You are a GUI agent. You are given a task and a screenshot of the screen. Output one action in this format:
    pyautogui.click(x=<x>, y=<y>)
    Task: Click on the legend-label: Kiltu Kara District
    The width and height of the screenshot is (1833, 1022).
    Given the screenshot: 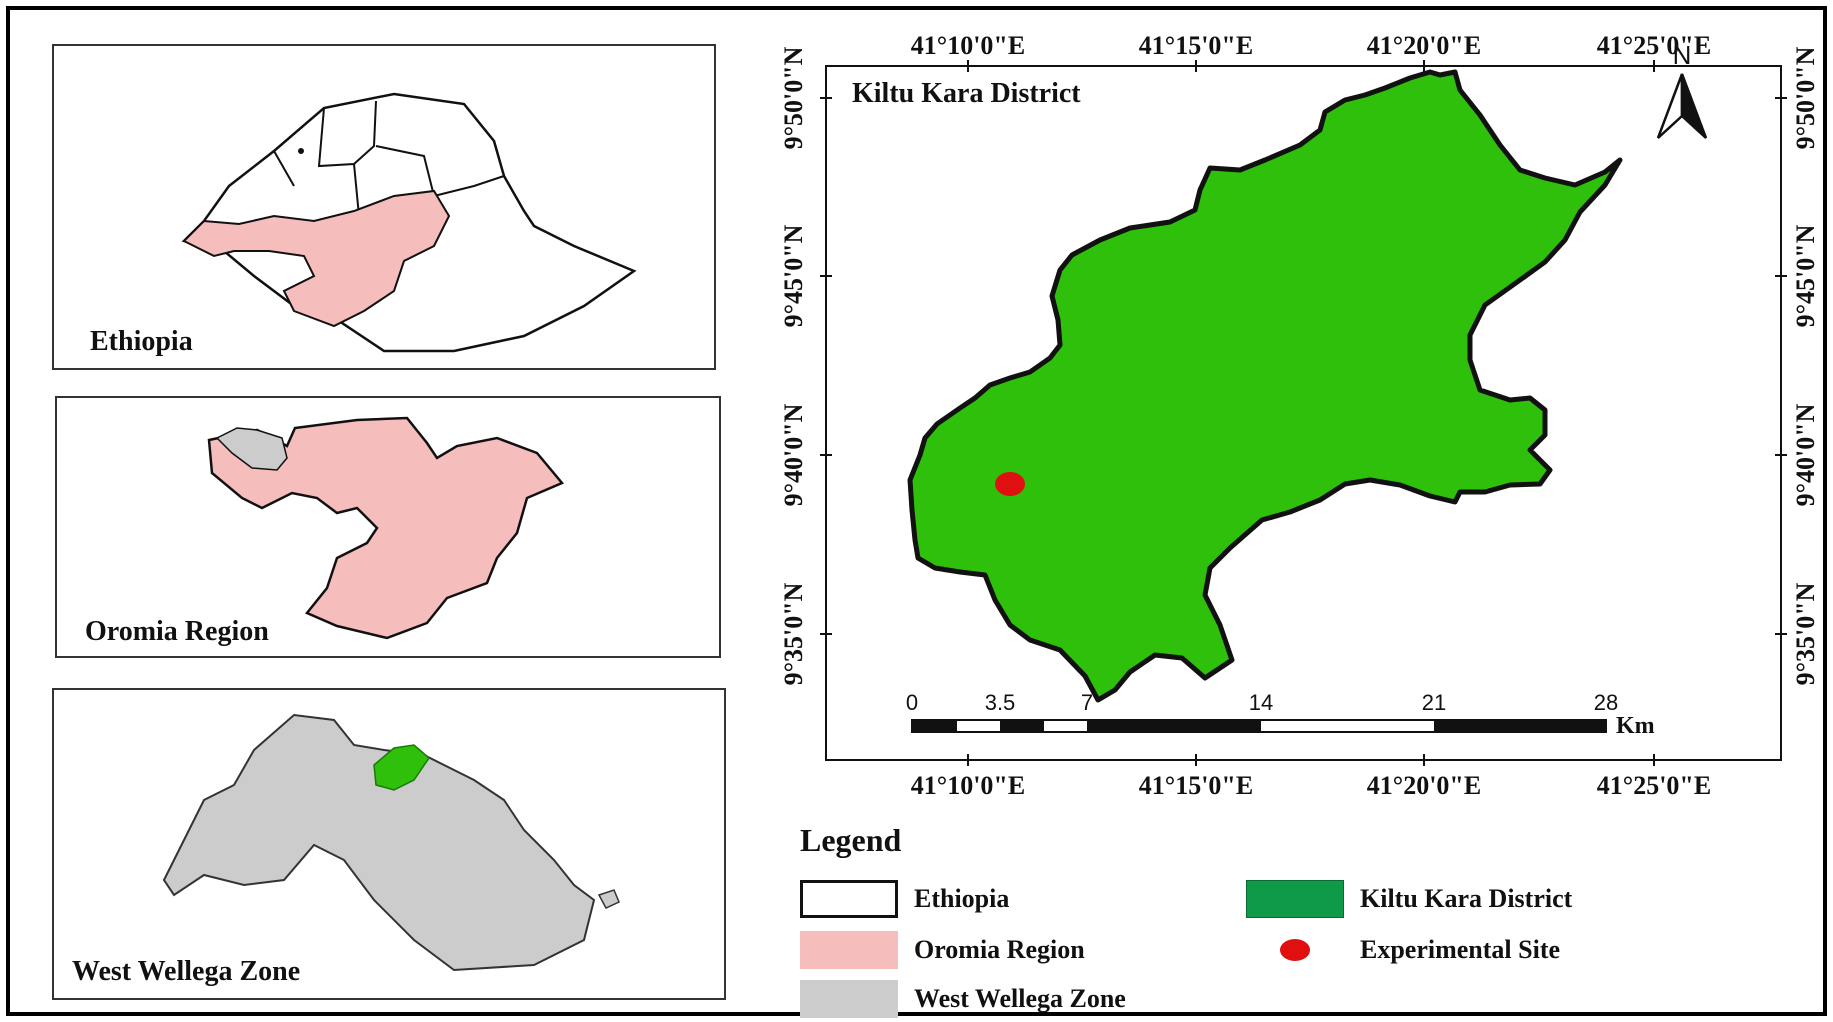 What is the action you would take?
    pyautogui.click(x=1466, y=898)
    